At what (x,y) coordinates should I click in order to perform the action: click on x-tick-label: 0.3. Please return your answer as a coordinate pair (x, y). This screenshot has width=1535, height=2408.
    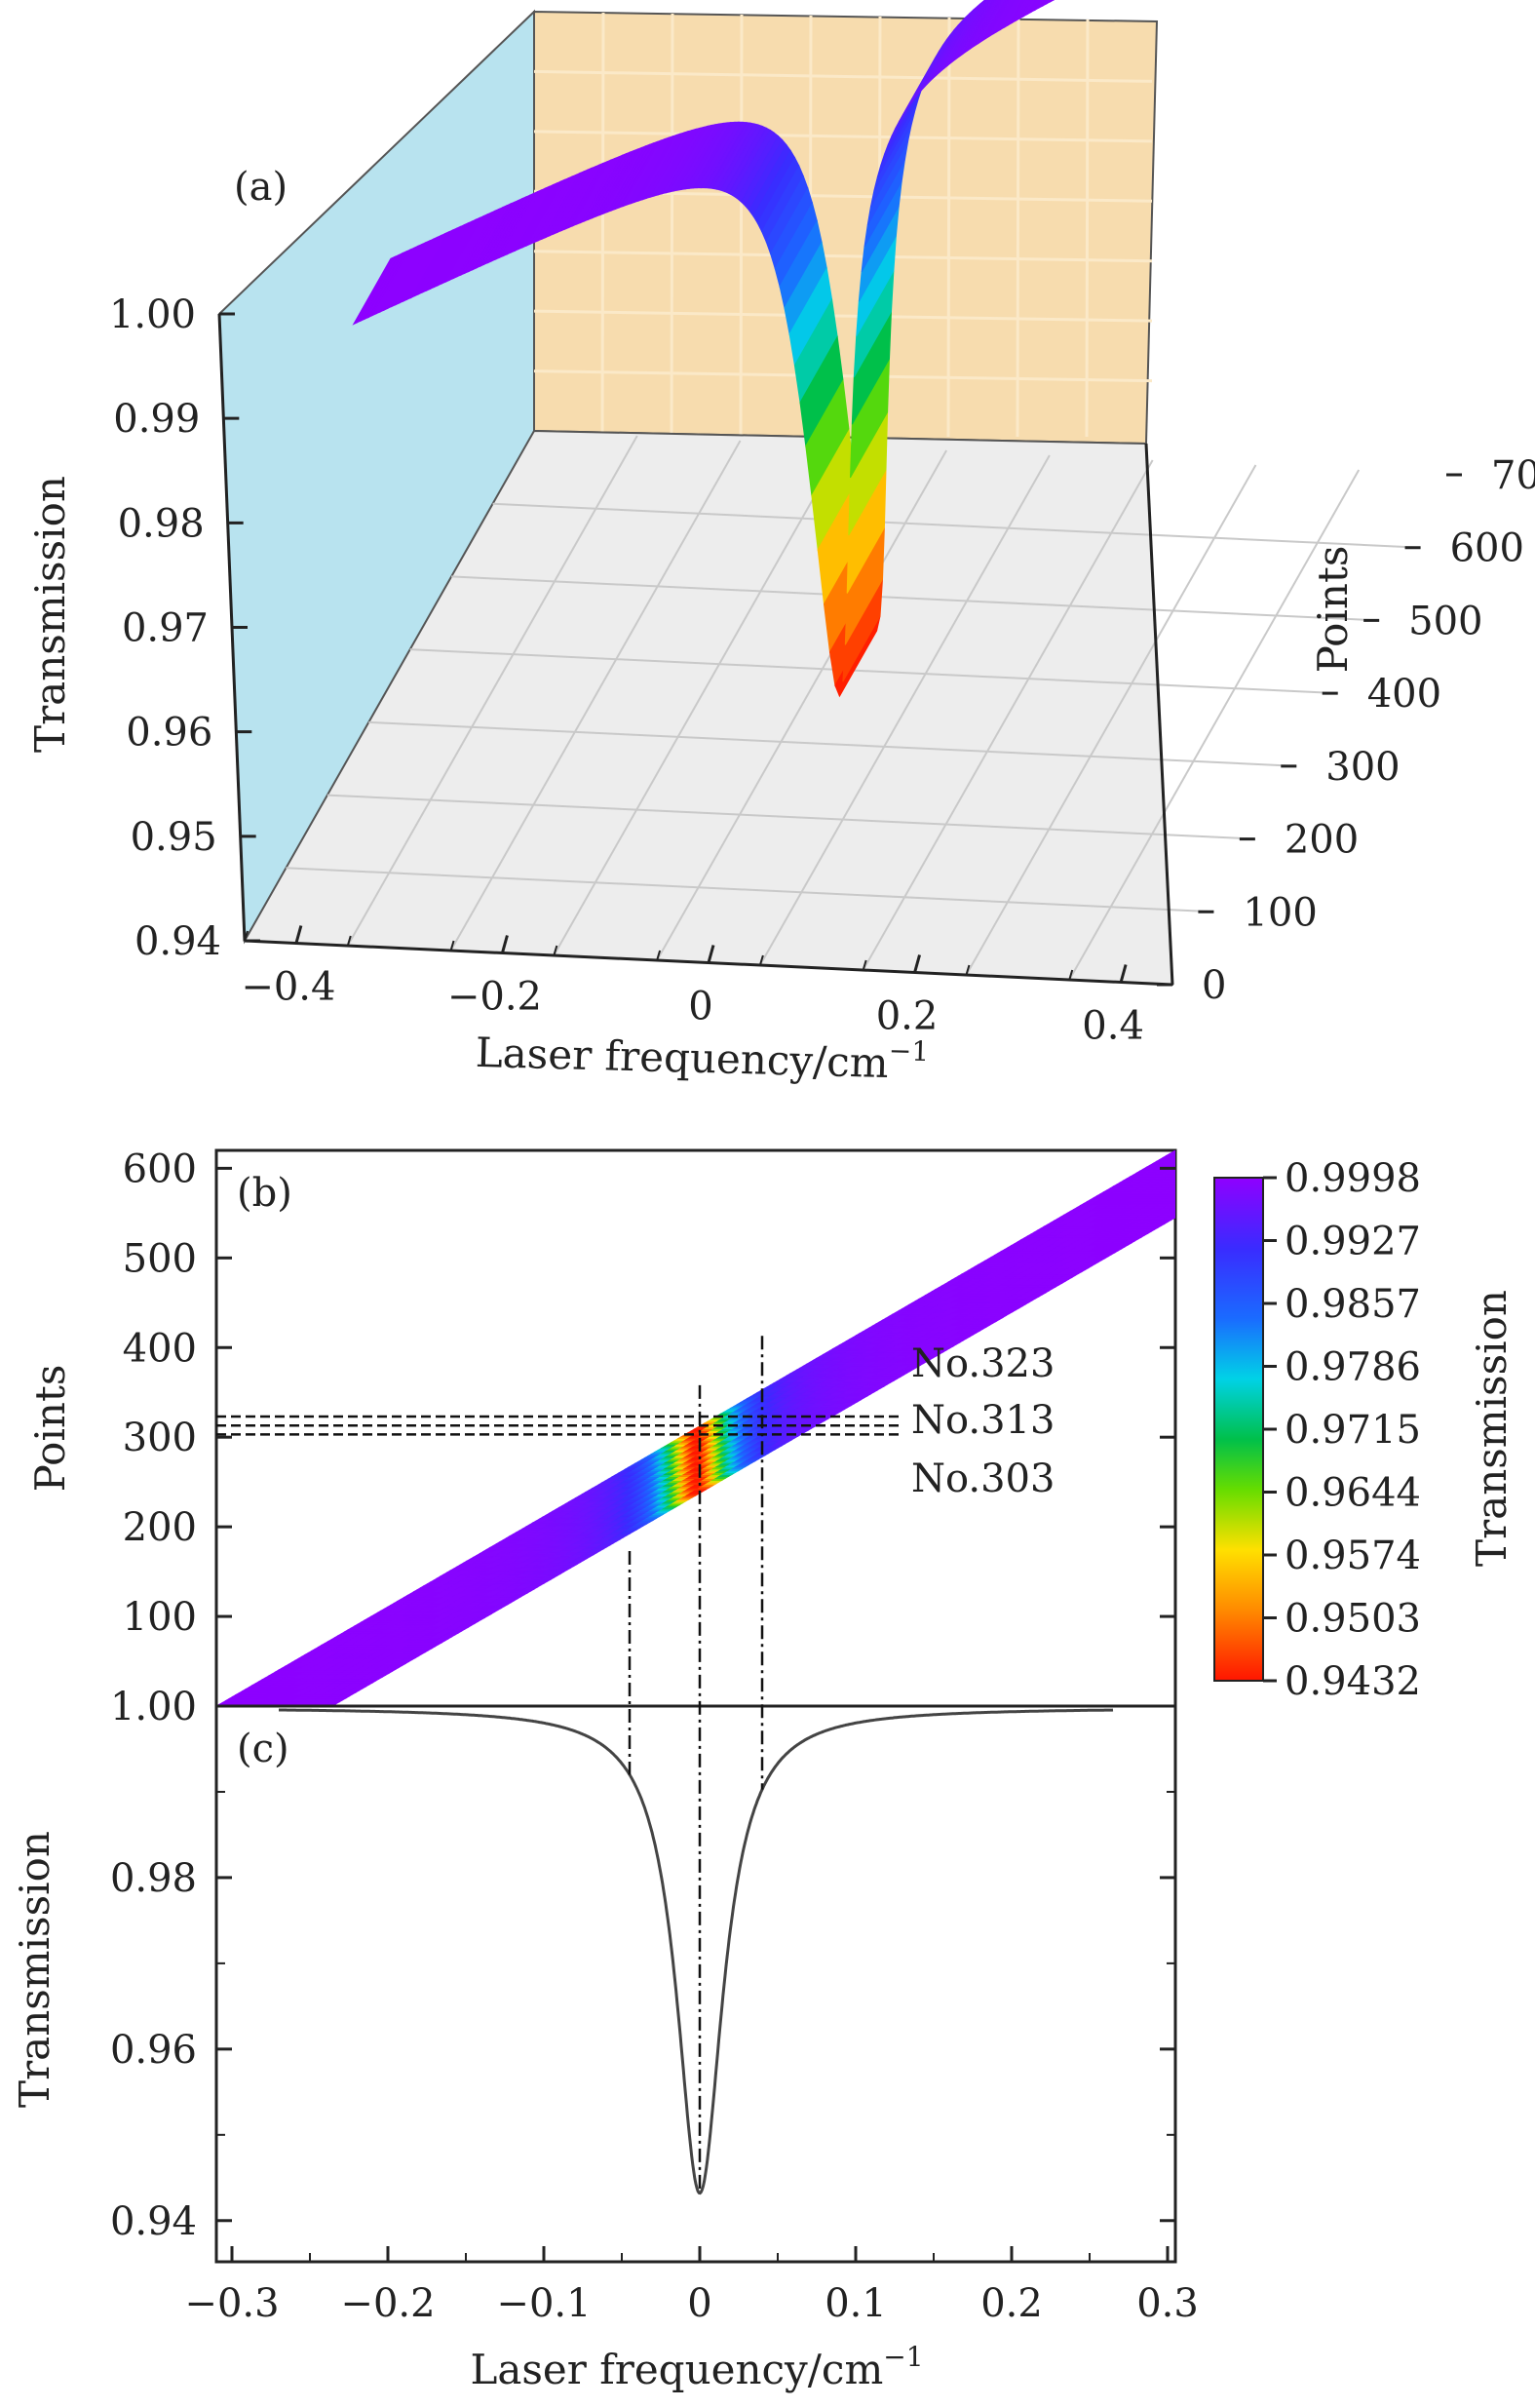
    Looking at the image, I should click on (1167, 2303).